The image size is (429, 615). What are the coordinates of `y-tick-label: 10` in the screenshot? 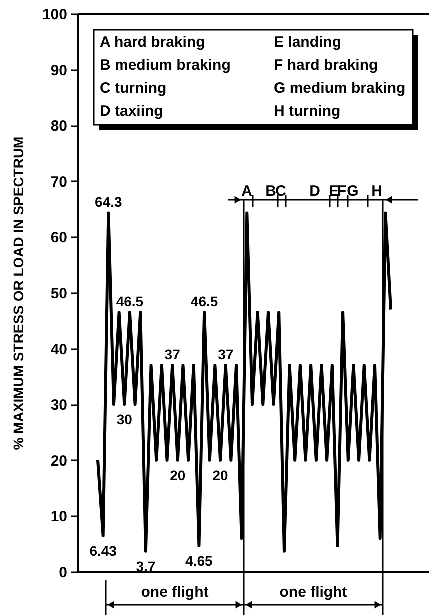 It's located at (59, 517).